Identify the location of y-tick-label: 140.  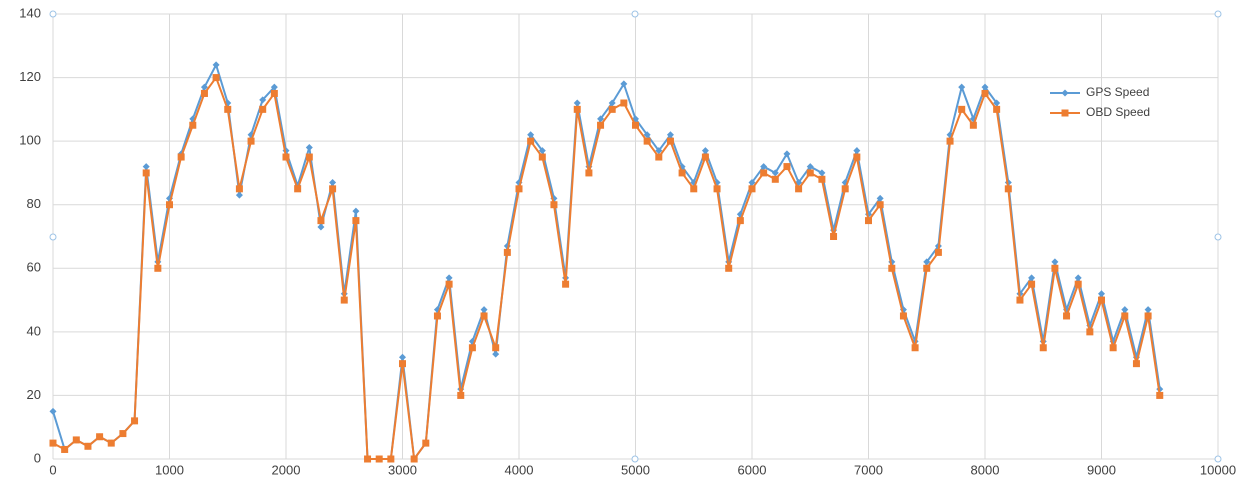
(30, 12).